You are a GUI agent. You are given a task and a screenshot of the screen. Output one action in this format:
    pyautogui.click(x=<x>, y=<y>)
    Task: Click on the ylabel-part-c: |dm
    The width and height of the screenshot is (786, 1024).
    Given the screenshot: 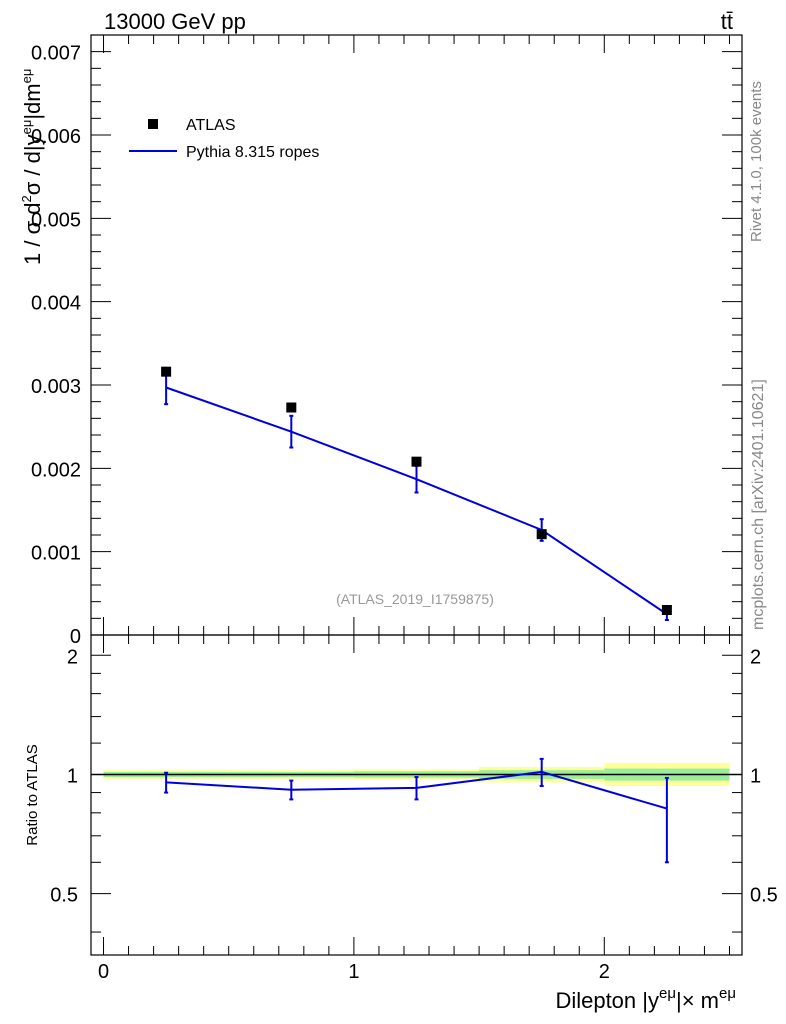 What is the action you would take?
    pyautogui.click(x=32, y=101)
    